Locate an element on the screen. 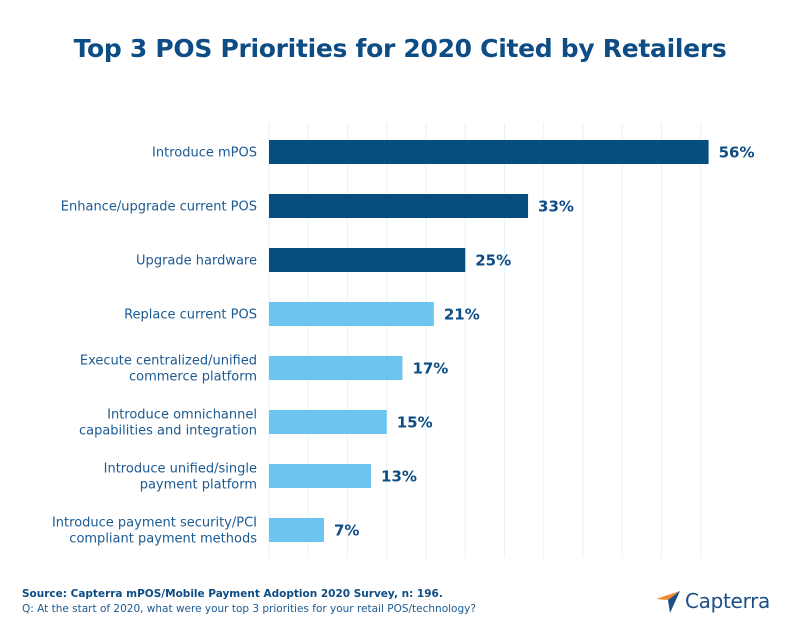 The image size is (800, 637). value-label: 25% is located at coordinates (493, 261).